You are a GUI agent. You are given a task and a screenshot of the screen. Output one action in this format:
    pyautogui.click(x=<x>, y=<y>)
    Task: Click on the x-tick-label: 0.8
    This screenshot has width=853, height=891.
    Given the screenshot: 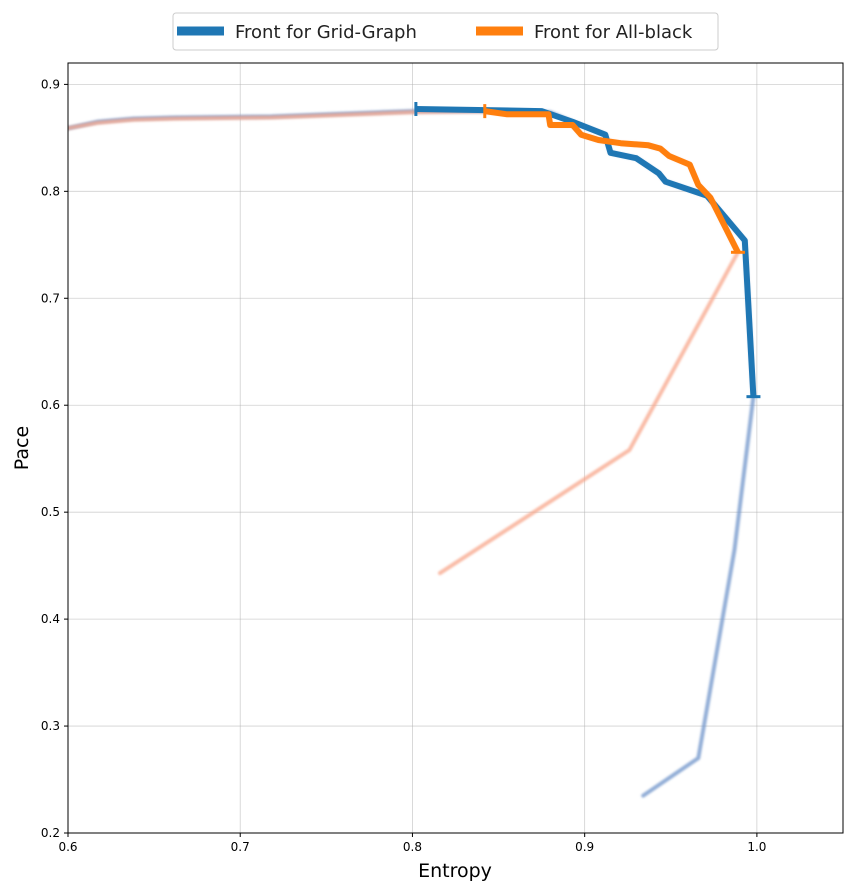 What is the action you would take?
    pyautogui.click(x=412, y=847)
    